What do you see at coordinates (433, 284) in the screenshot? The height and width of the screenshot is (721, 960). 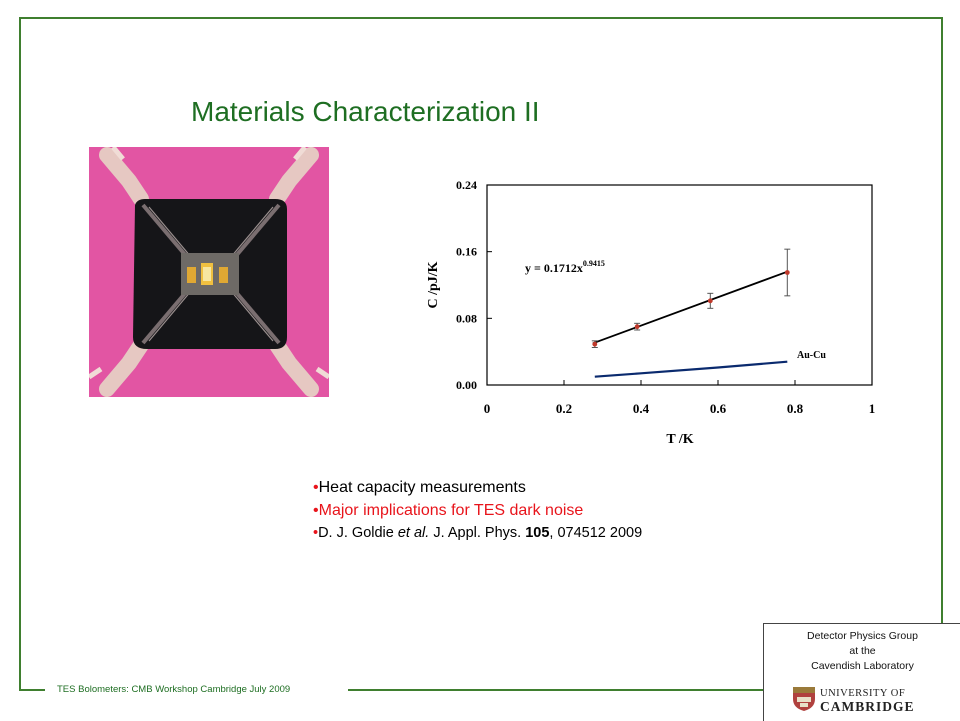 I see `y-axis-label: C /pJ/K` at bounding box center [433, 284].